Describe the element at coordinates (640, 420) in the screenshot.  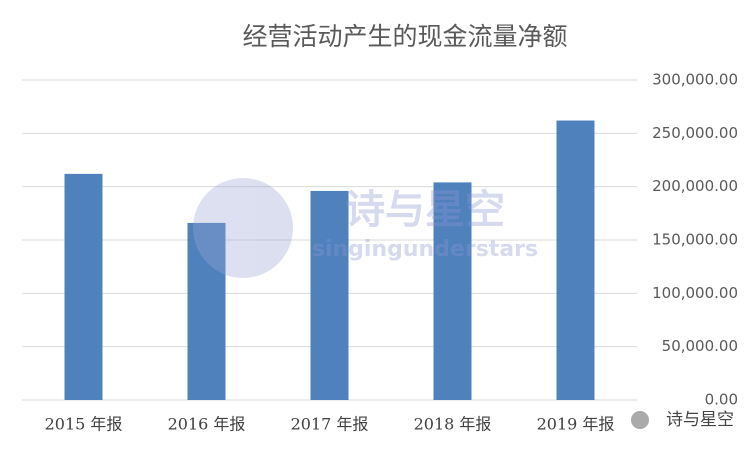
I see `corner-icon` at that location.